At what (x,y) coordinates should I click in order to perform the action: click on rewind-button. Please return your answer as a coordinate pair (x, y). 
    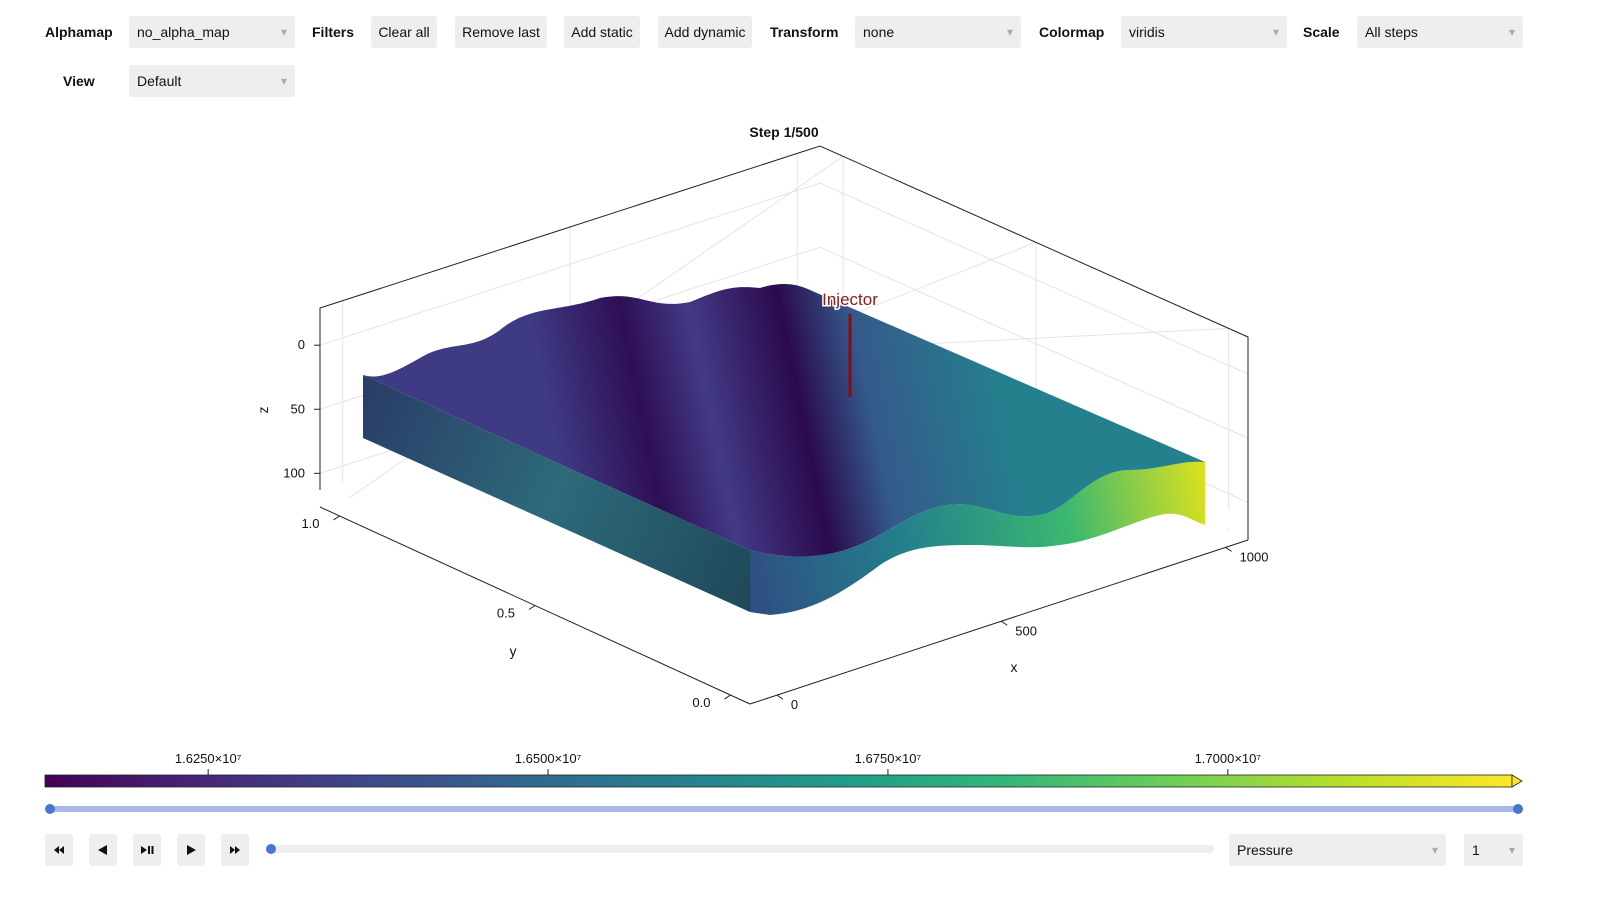
    Looking at the image, I should click on (59, 850).